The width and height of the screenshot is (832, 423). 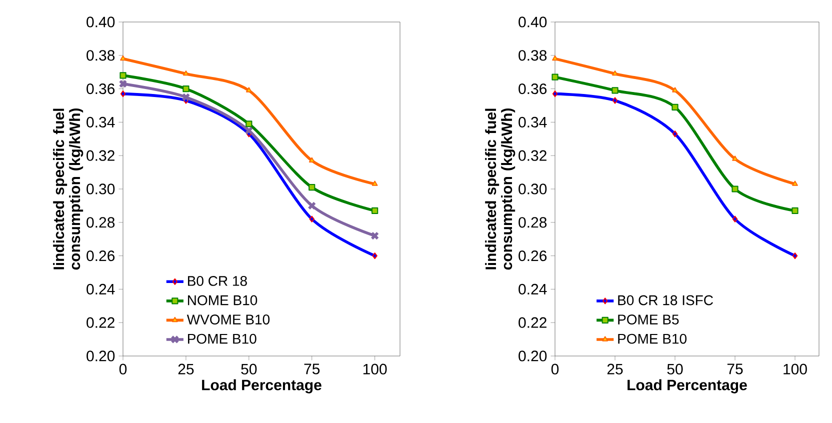 What do you see at coordinates (665, 300) in the screenshot?
I see `legend-label: B0 CR 18 ISFC` at bounding box center [665, 300].